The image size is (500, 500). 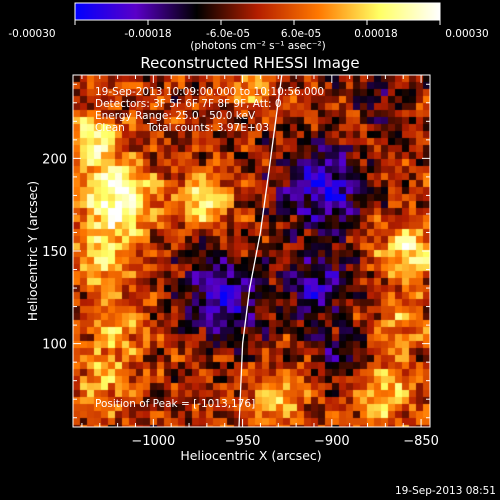 I want to click on y-tick-label: 100, so click(x=54, y=345).